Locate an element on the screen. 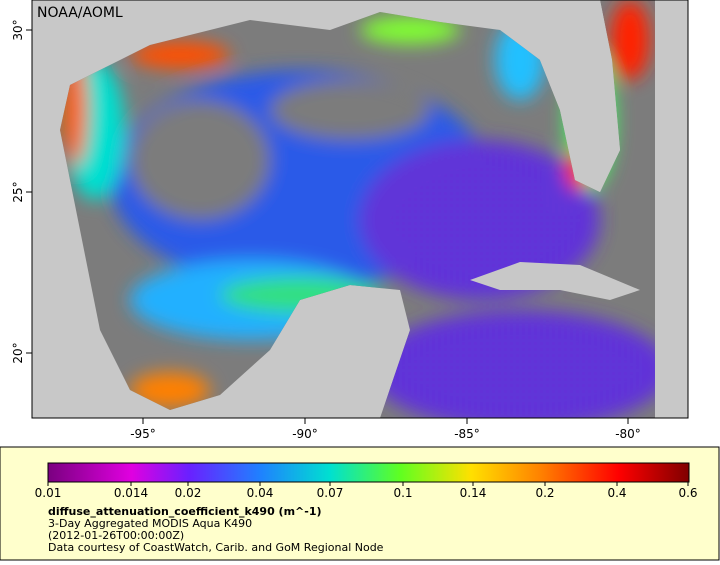 The width and height of the screenshot is (720, 565). colorbar-label: 0.014 is located at coordinates (131, 493).